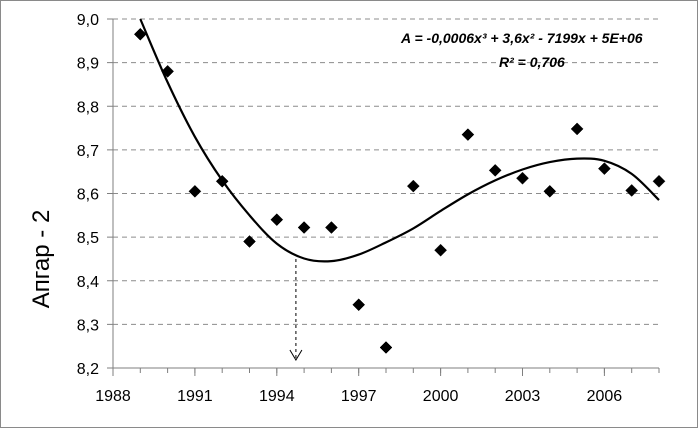 Image resolution: width=698 pixels, height=429 pixels. Describe the element at coordinates (88, 282) in the screenshot. I see `y-tick-label: 8,4` at that location.